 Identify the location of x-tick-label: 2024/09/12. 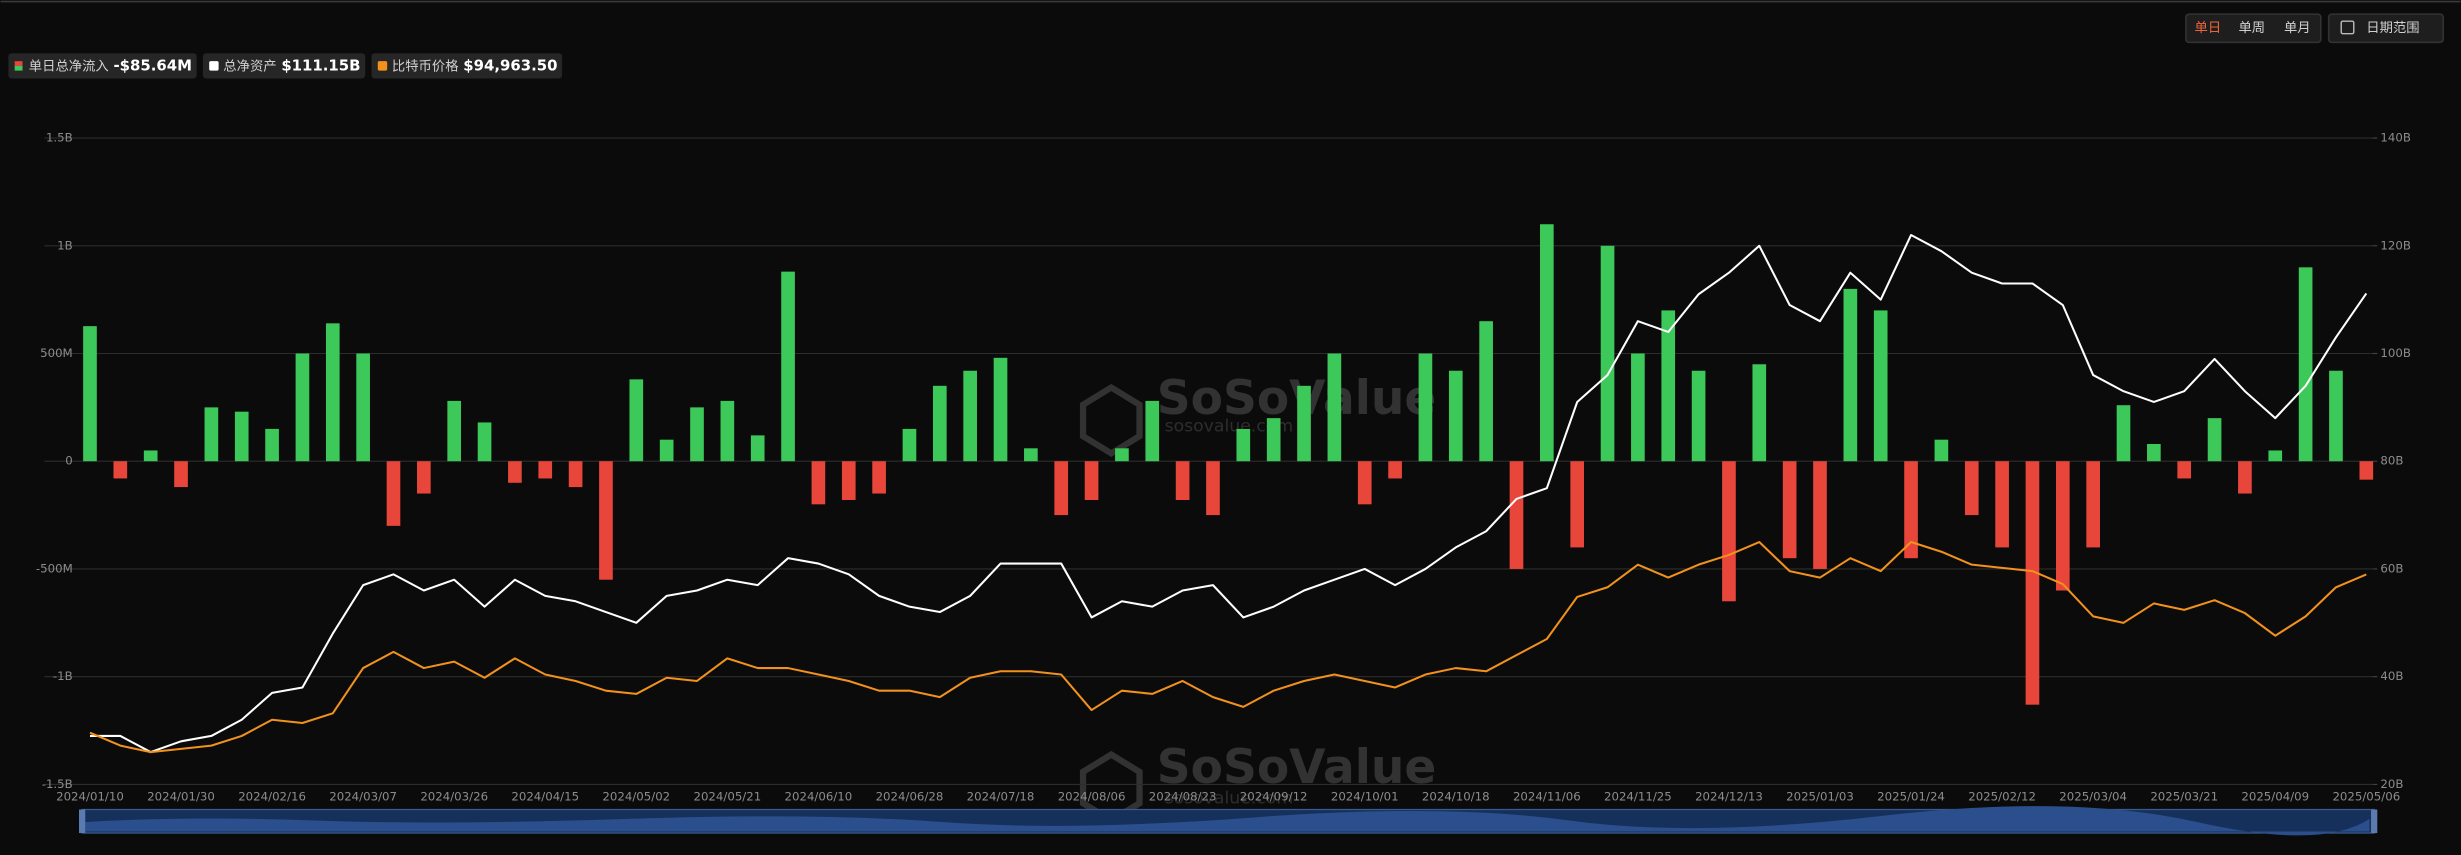
(1274, 796).